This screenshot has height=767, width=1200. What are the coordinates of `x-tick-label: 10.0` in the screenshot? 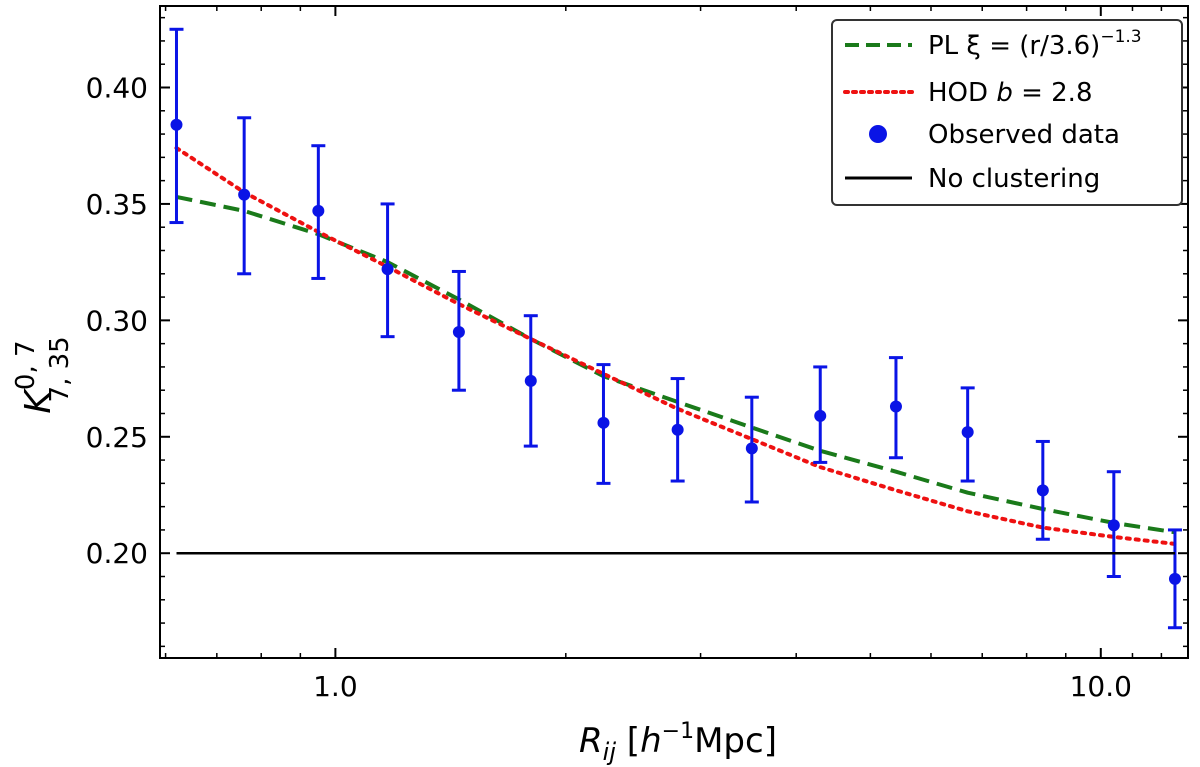 It's located at (1101, 686).